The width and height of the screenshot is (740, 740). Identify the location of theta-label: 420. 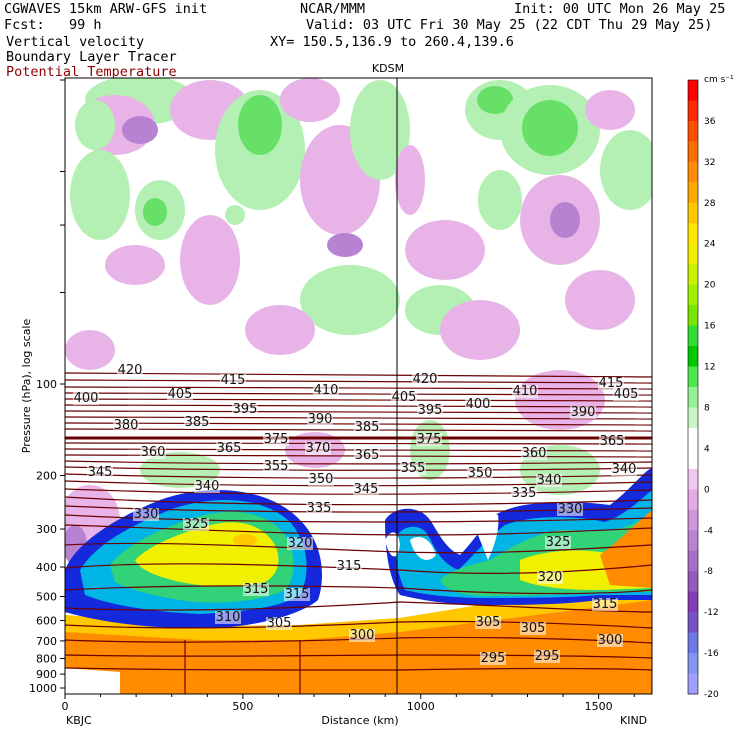
(425, 379).